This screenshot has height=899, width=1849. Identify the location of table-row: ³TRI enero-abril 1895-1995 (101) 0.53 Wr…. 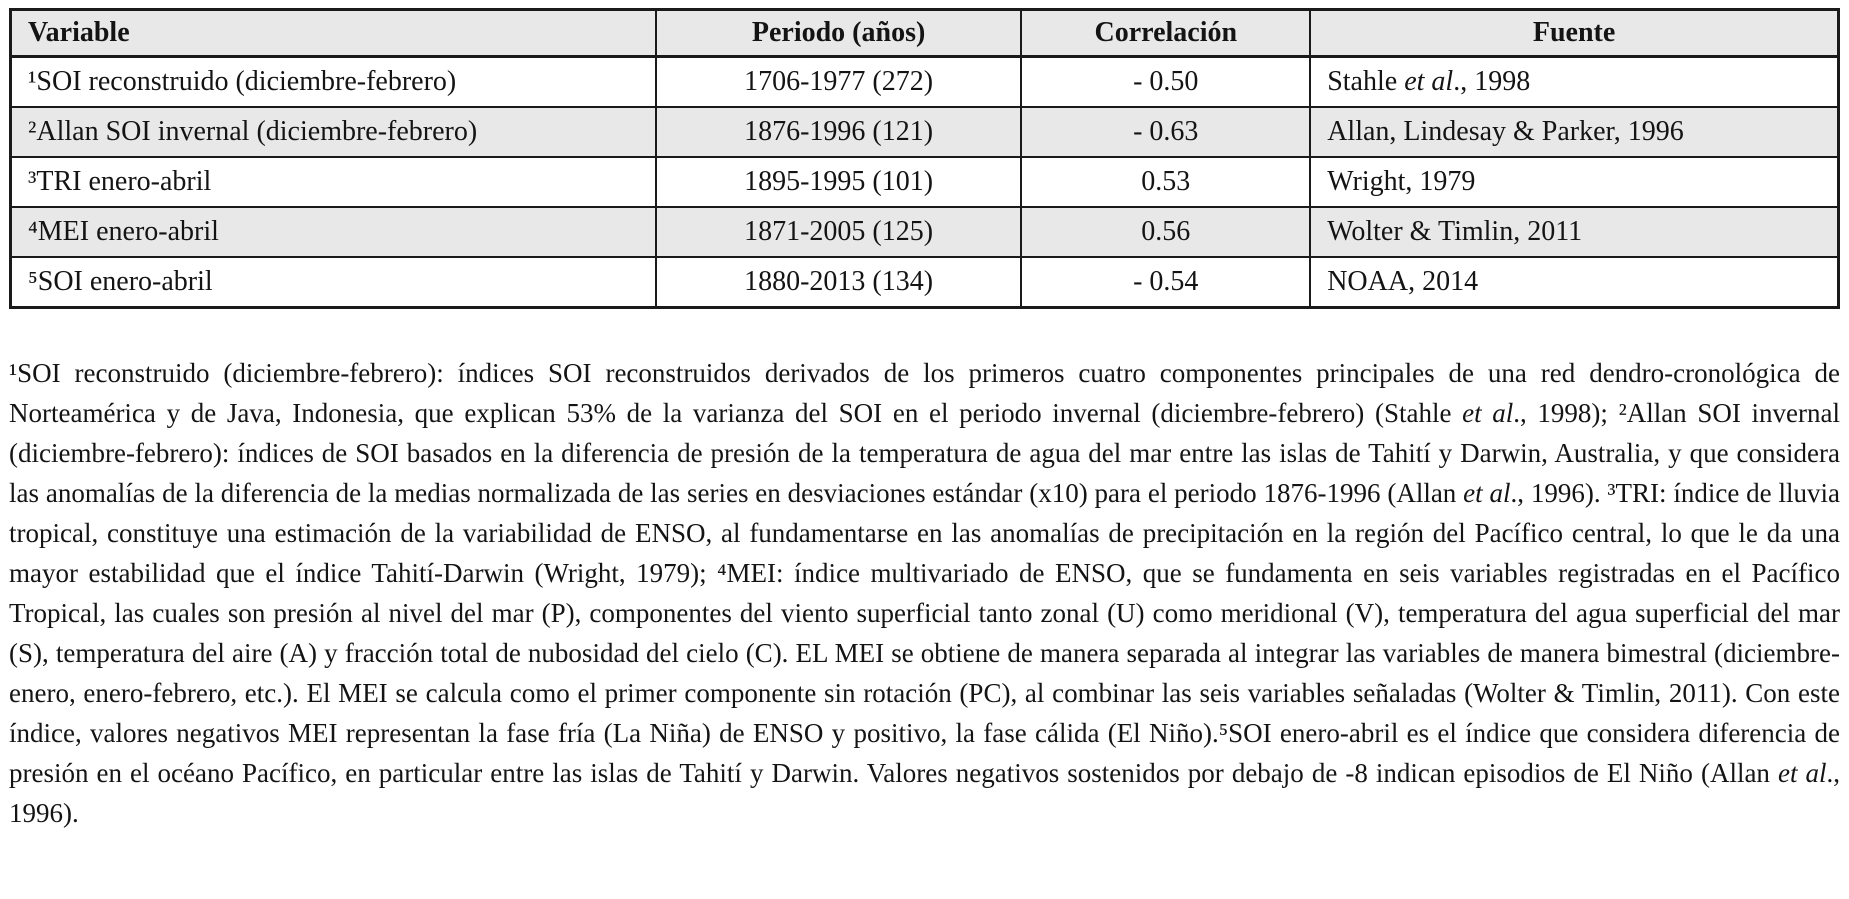
(924, 182).